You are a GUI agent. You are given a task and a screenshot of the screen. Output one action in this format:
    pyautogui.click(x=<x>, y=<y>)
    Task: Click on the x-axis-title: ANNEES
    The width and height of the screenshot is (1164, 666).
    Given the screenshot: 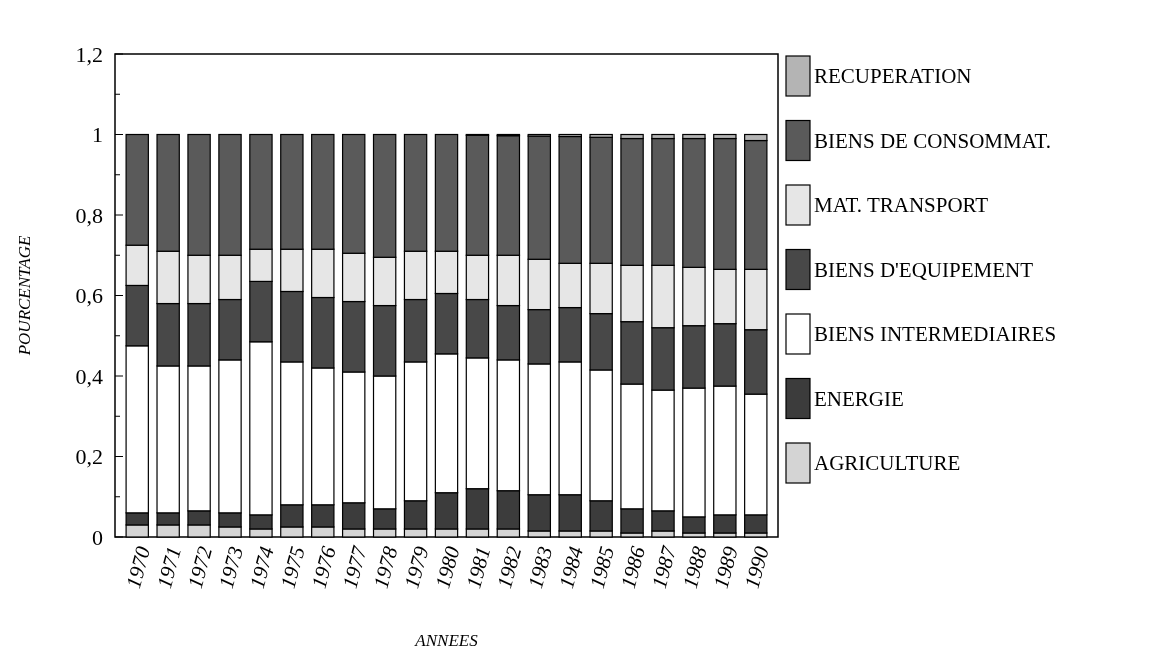 What is the action you would take?
    pyautogui.click(x=446, y=640)
    